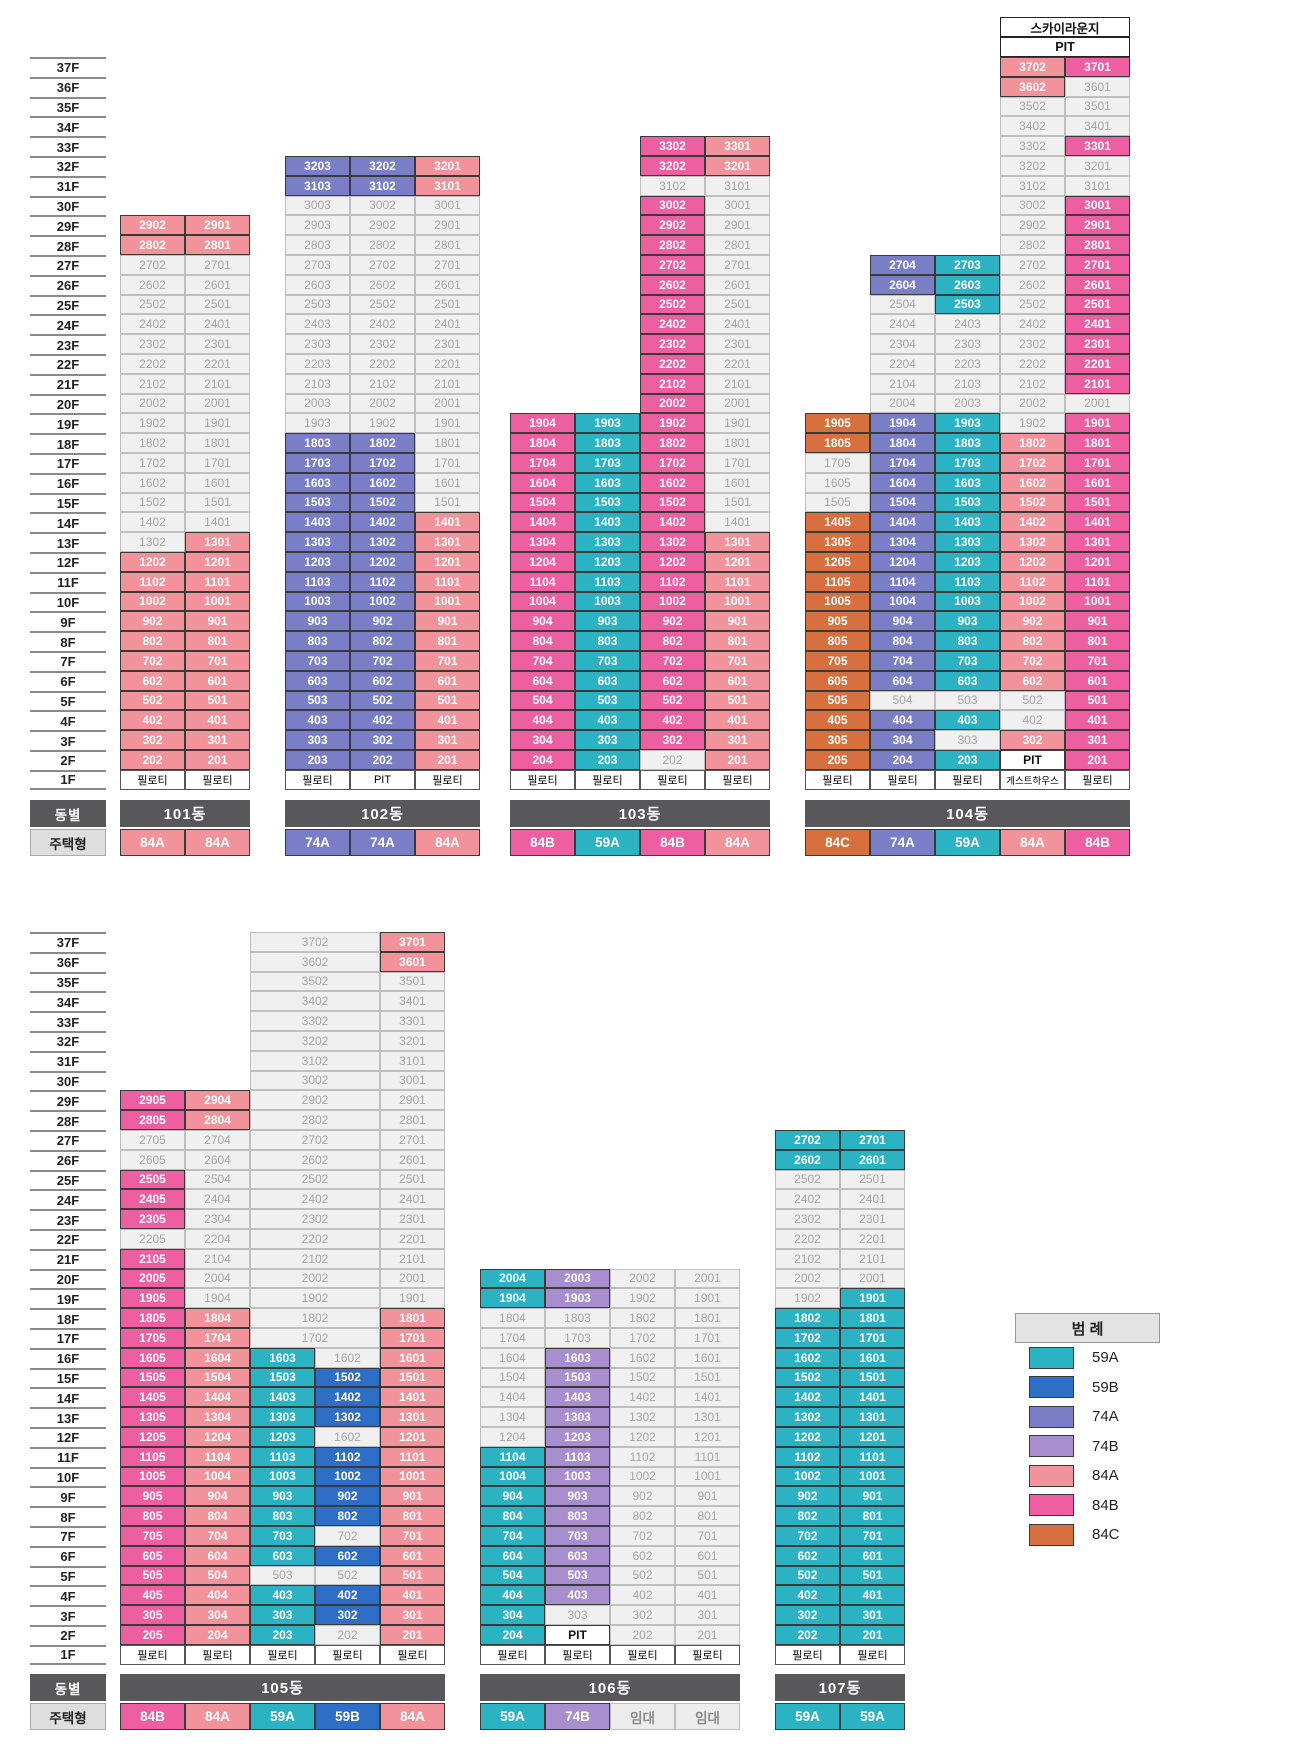  Describe the element at coordinates (347, 1496) in the screenshot. I see `unit-cell: 902` at that location.